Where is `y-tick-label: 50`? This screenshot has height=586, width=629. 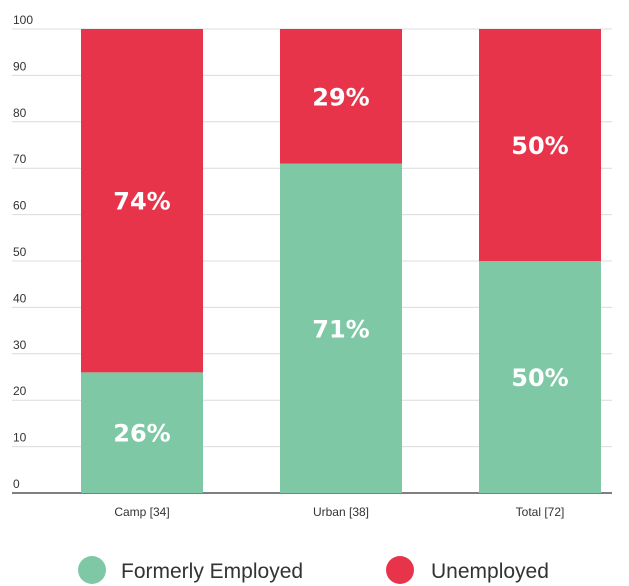
y-tick-label: 50 is located at coordinates (20, 252).